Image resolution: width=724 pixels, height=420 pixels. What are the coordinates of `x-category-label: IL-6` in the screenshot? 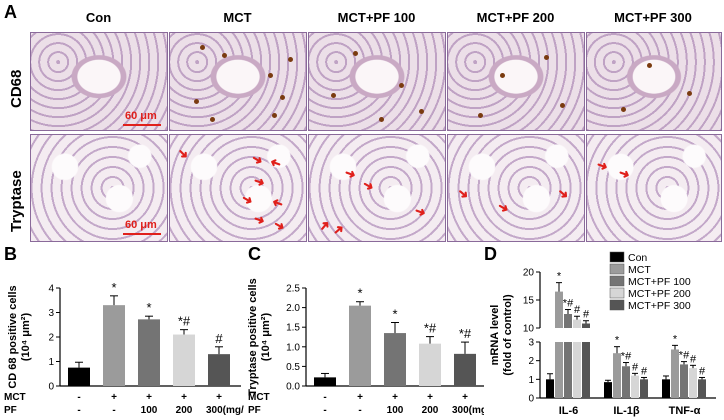 It's located at (569, 411).